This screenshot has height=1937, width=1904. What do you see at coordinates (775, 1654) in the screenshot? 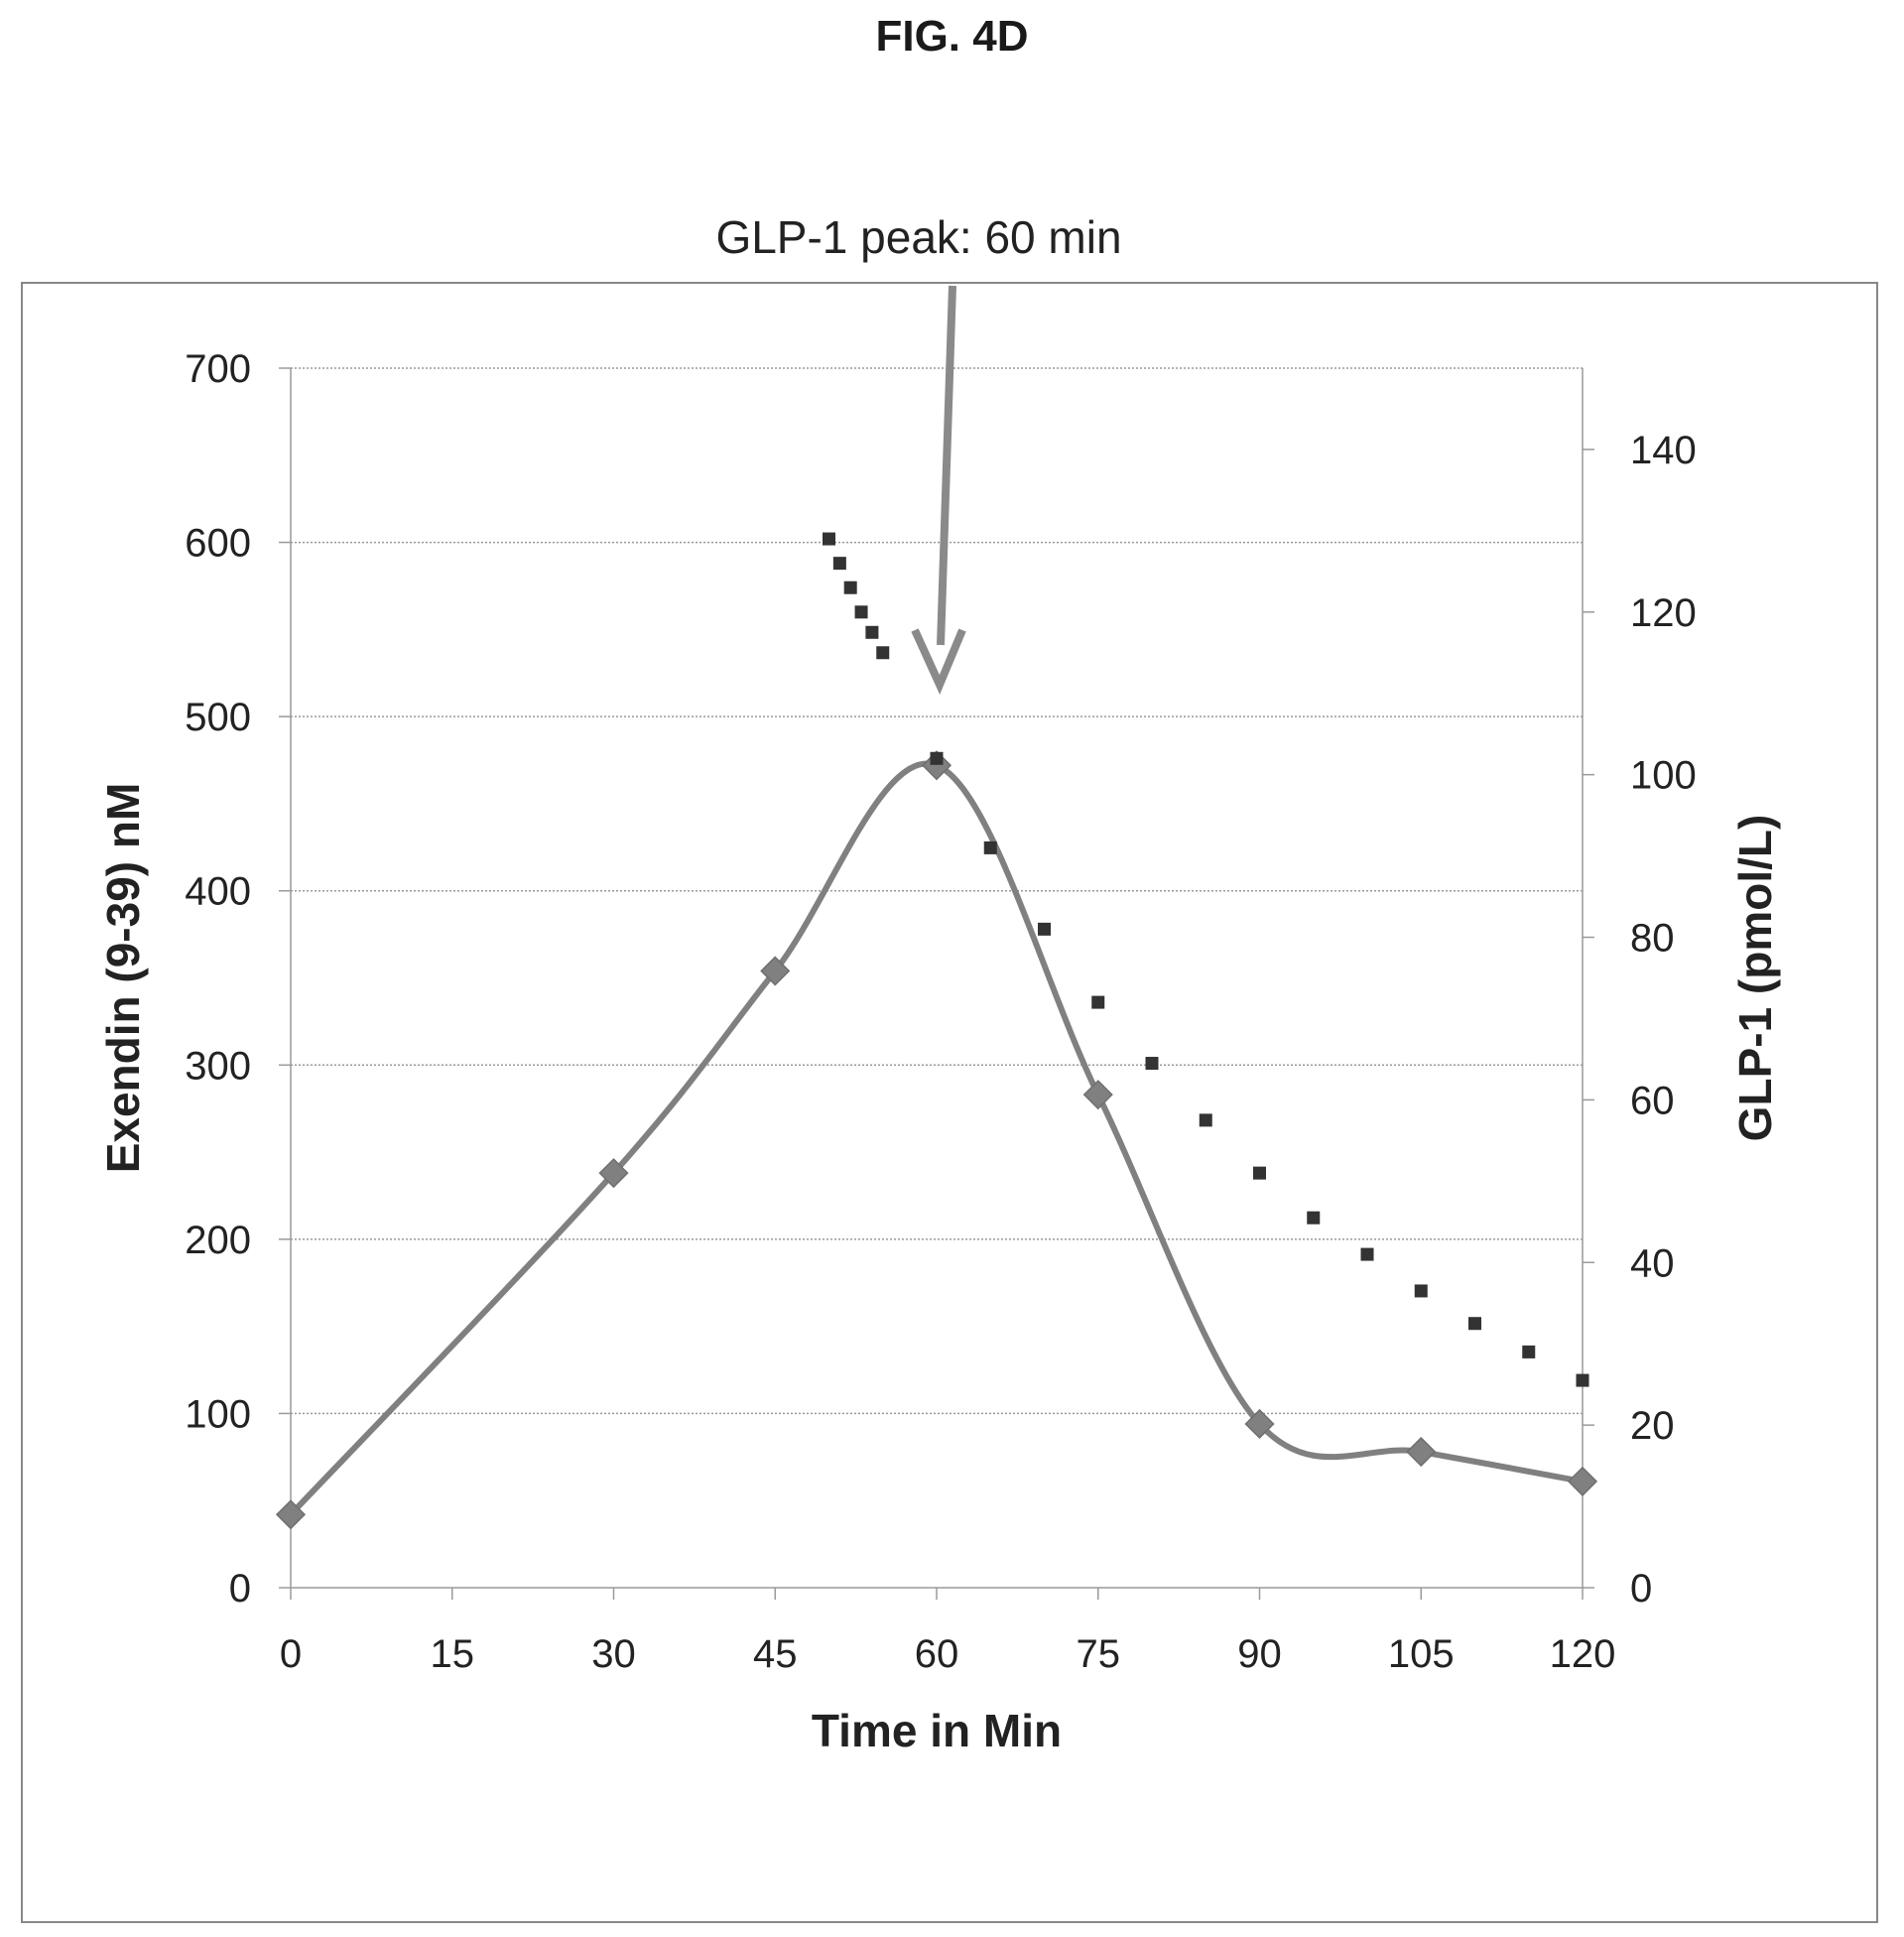
I see `x-tick-label: 45` at bounding box center [775, 1654].